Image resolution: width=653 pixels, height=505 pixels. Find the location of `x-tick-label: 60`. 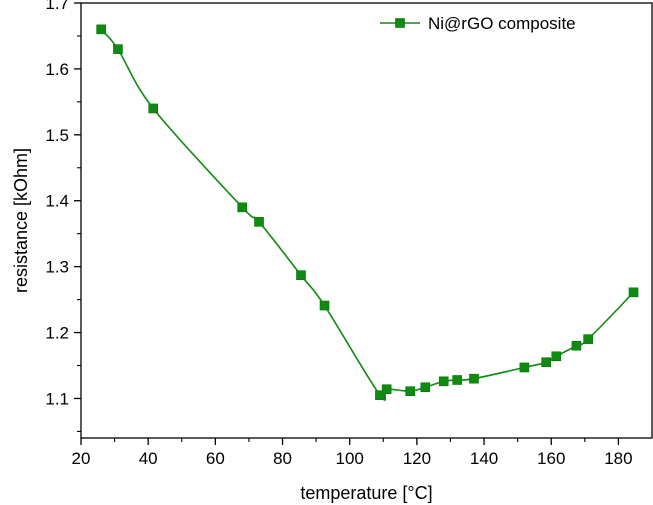

x-tick-label: 60 is located at coordinates (215, 458).